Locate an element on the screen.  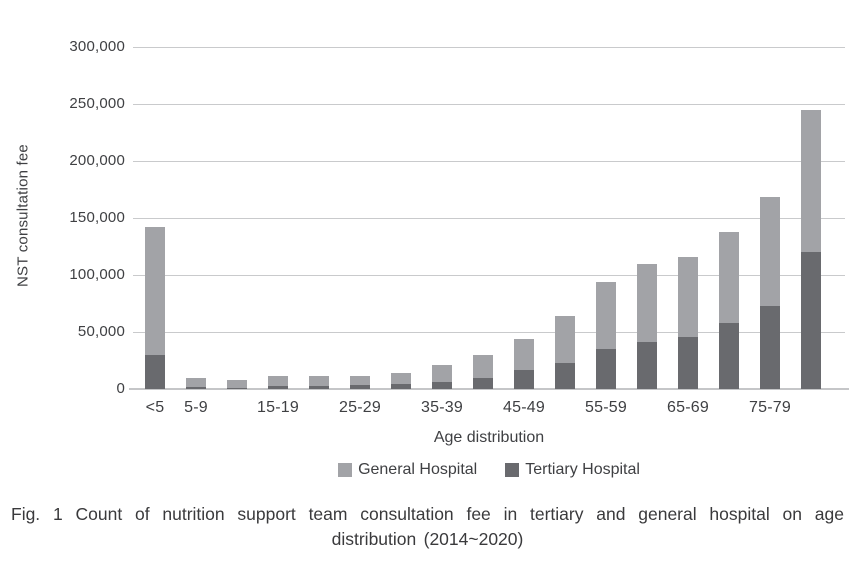
x-tick-label-55-59: 55-59 is located at coordinates (606, 407).